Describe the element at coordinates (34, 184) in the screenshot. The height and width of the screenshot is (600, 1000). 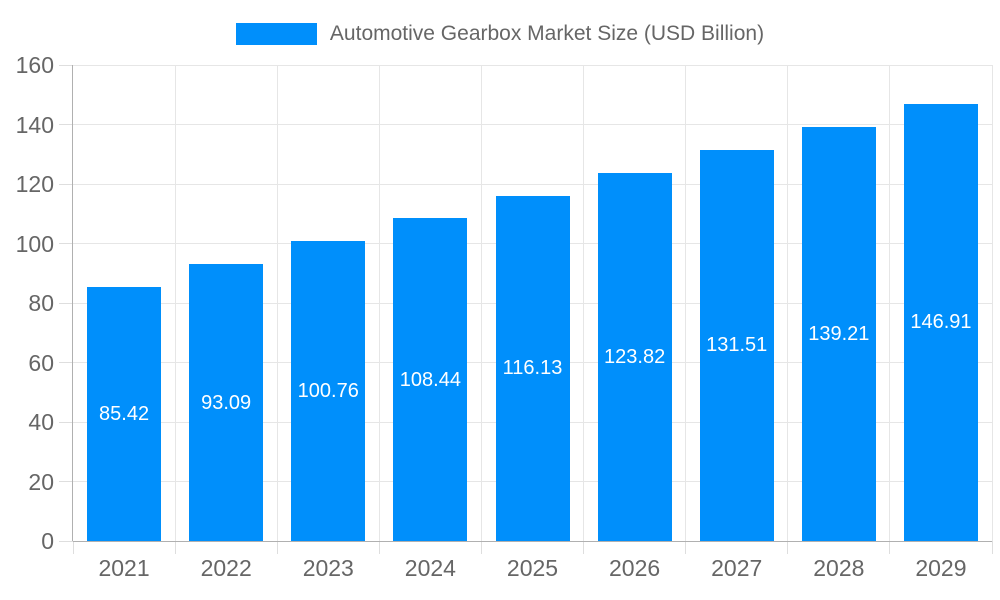
I see `y-tick-label: 120` at that location.